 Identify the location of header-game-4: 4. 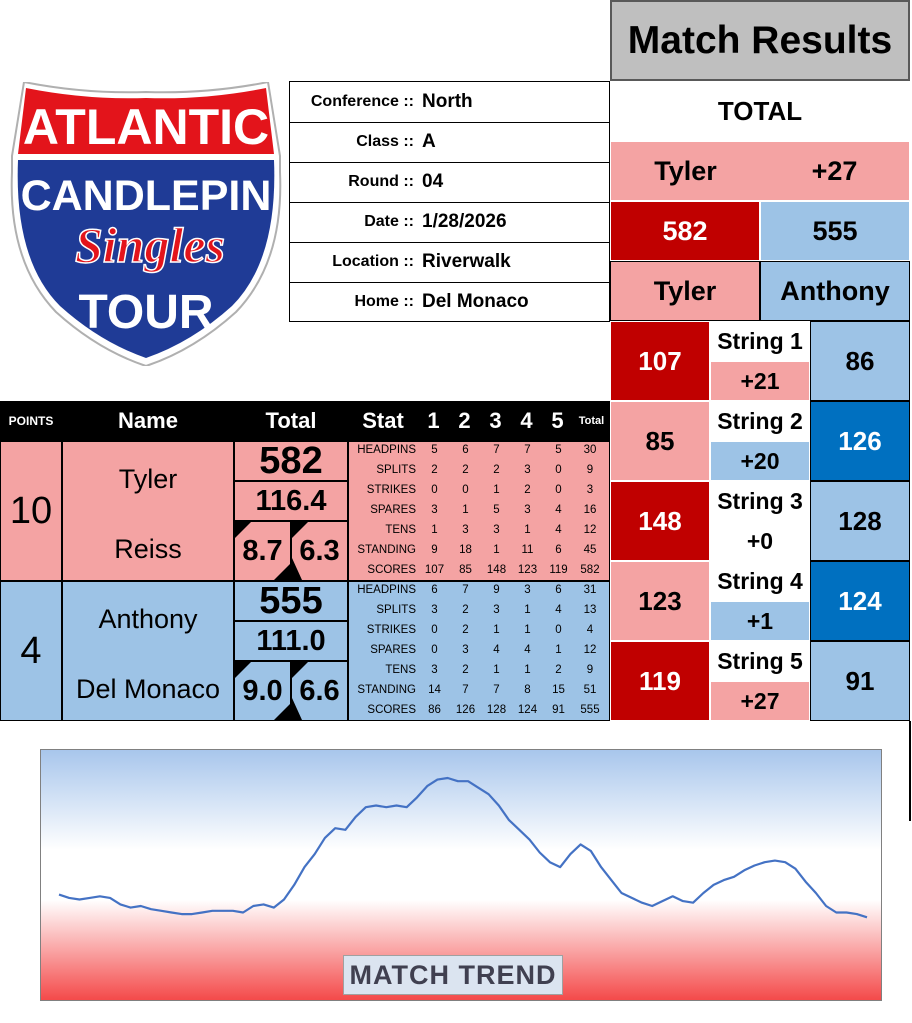
(526, 420).